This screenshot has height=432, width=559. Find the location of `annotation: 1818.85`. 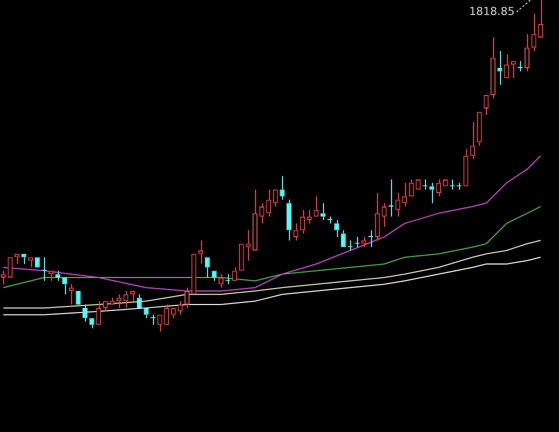

annotation: 1818.85 is located at coordinates (492, 11).